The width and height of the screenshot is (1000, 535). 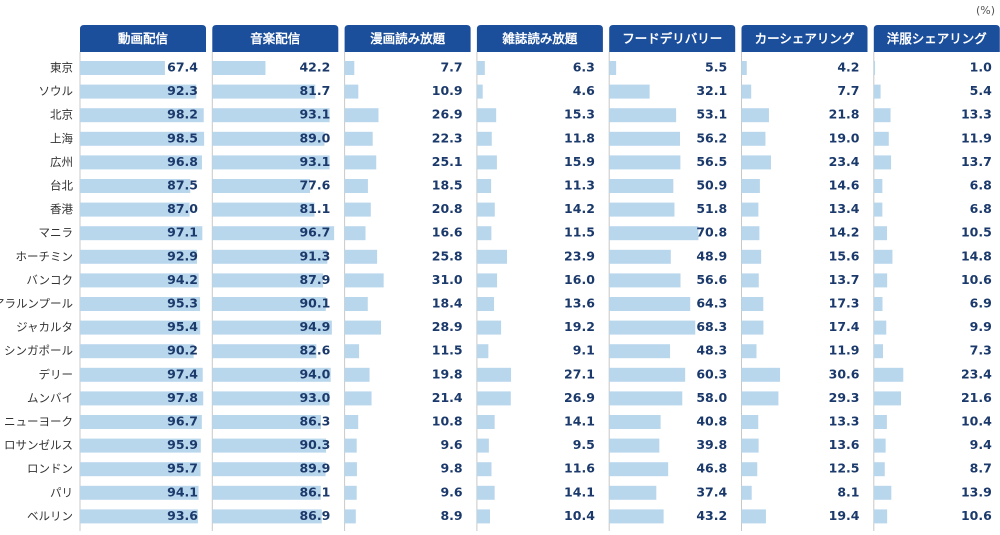 I want to click on row-label: ロサンゼルス, so click(x=38, y=445).